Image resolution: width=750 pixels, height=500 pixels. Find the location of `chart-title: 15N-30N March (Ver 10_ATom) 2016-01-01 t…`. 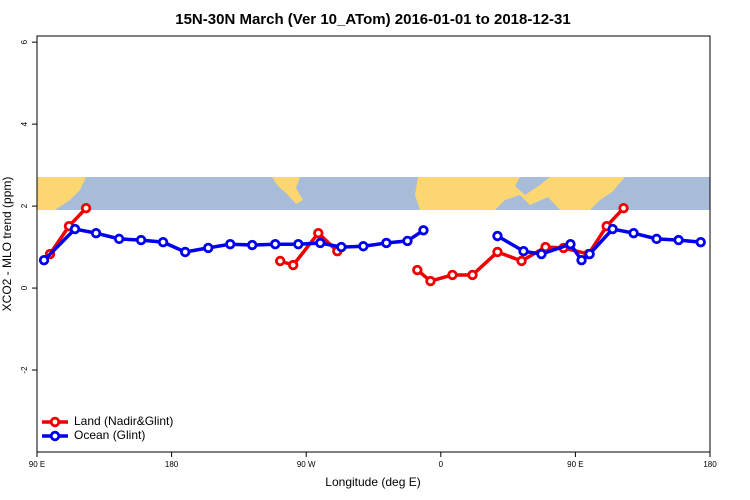

chart-title: 15N-30N March (Ver 10_ATom) 2016-01-01 t… is located at coordinates (372, 19).